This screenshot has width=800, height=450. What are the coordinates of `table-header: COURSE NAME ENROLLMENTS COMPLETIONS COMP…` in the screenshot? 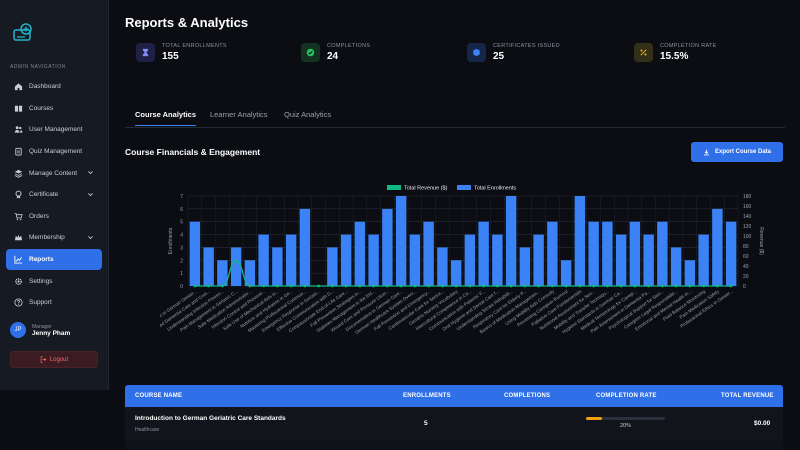 It's located at (454, 396).